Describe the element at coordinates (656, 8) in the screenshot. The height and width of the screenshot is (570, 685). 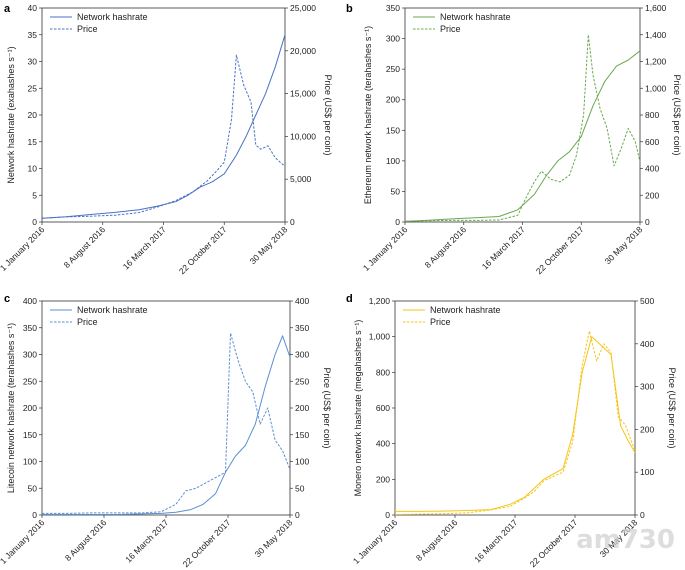
I see `y2-tick-label: 1,600` at that location.